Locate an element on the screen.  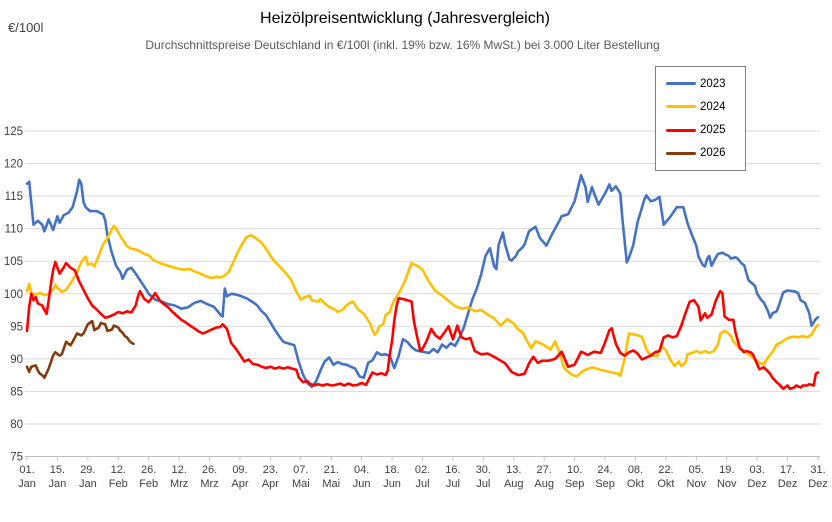
y-tick-label-120: 120 is located at coordinates (13, 165).